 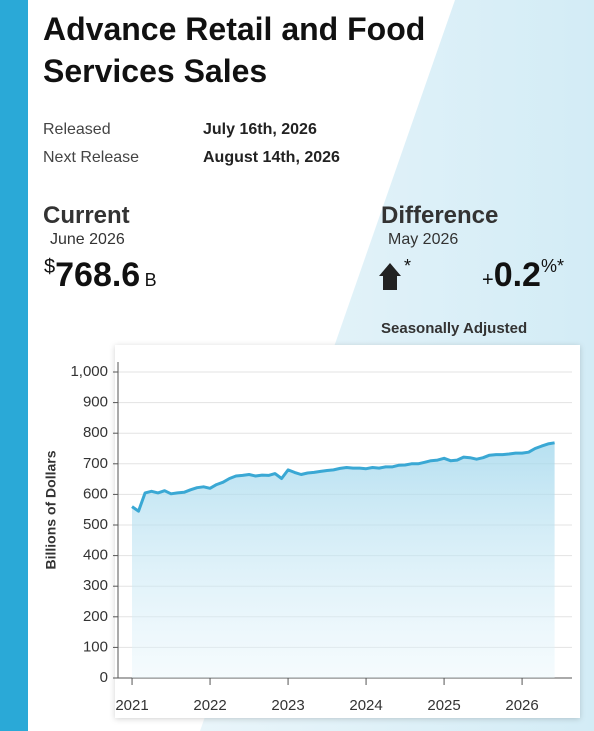 What do you see at coordinates (234, 50) in the screenshot?
I see `title: Advance Retail and Food Services Sales` at bounding box center [234, 50].